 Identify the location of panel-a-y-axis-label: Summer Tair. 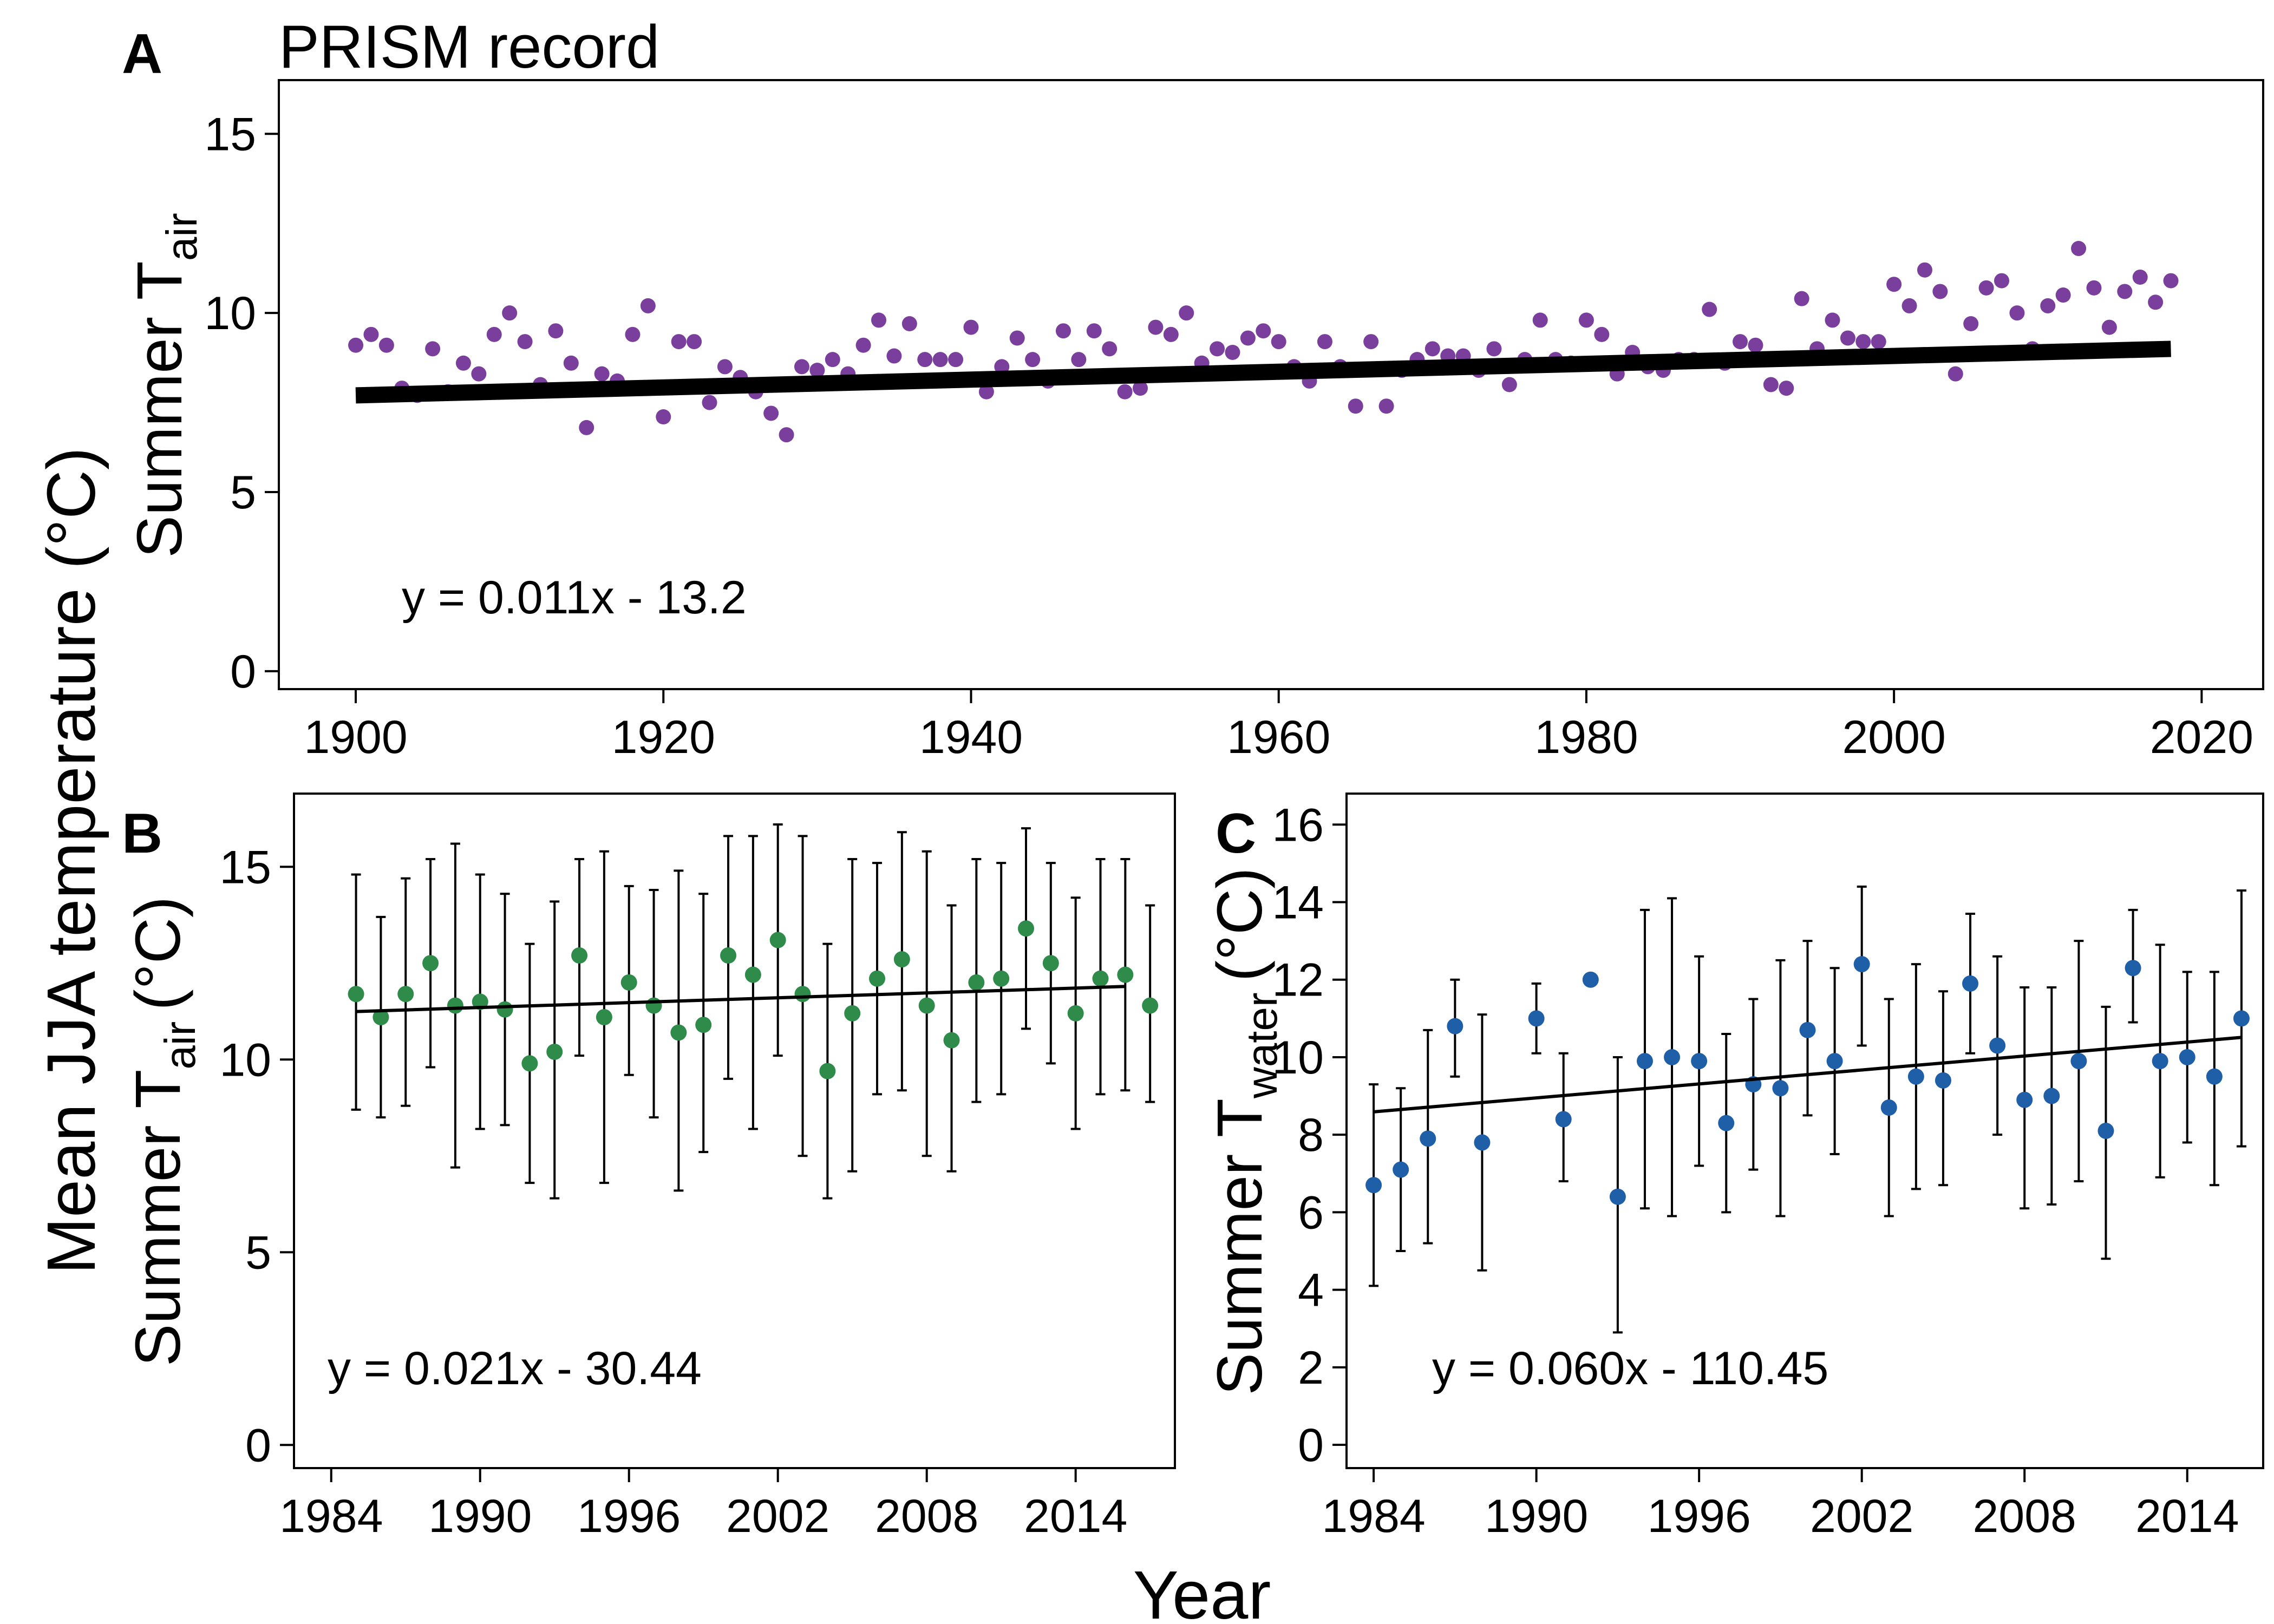
(165, 385).